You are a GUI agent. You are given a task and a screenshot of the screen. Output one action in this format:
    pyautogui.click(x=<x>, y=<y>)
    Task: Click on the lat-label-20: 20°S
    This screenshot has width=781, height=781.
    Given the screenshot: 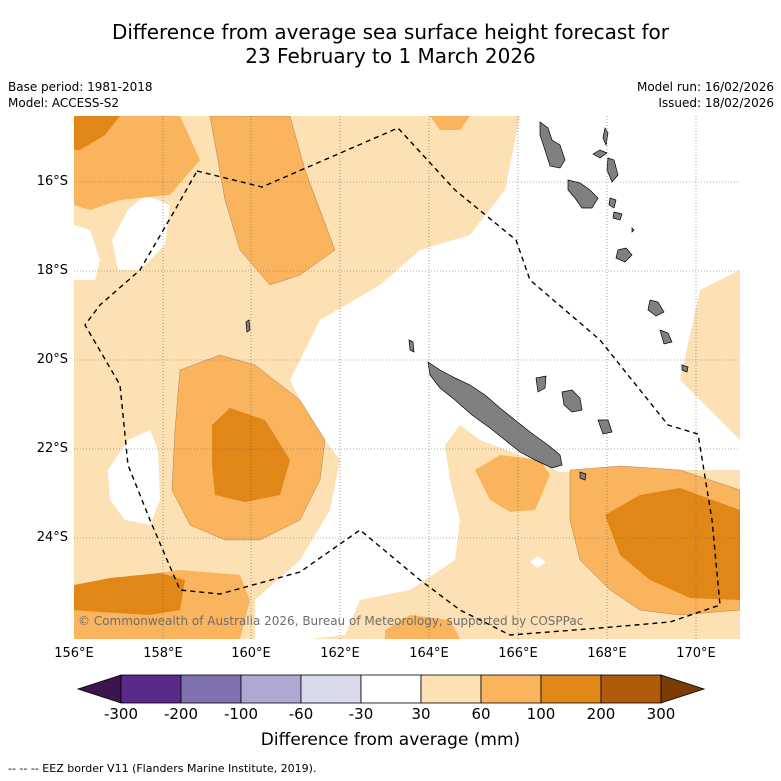 What is the action you would take?
    pyautogui.click(x=52, y=359)
    